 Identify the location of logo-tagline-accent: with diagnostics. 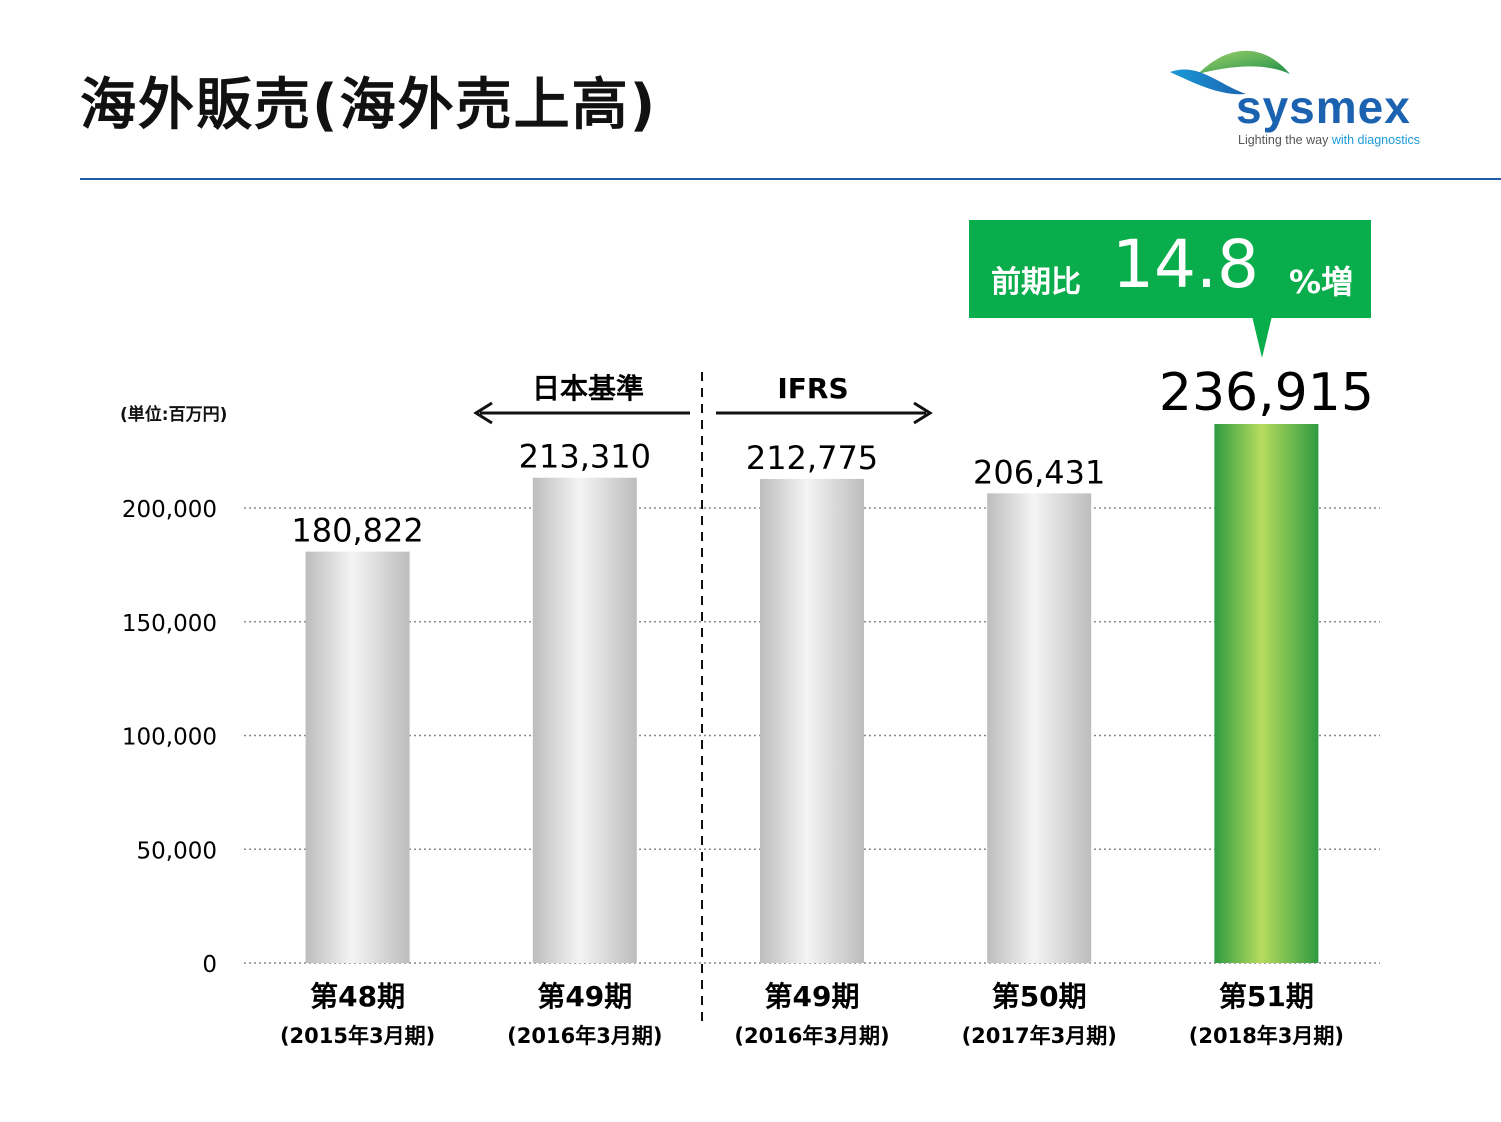
(1376, 140).